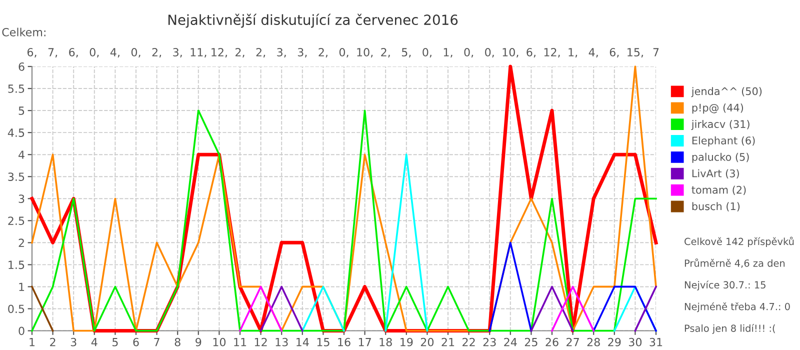 The image size is (800, 350). What do you see at coordinates (723, 141) in the screenshot?
I see `legend-label: Elephant (6)` at bounding box center [723, 141].